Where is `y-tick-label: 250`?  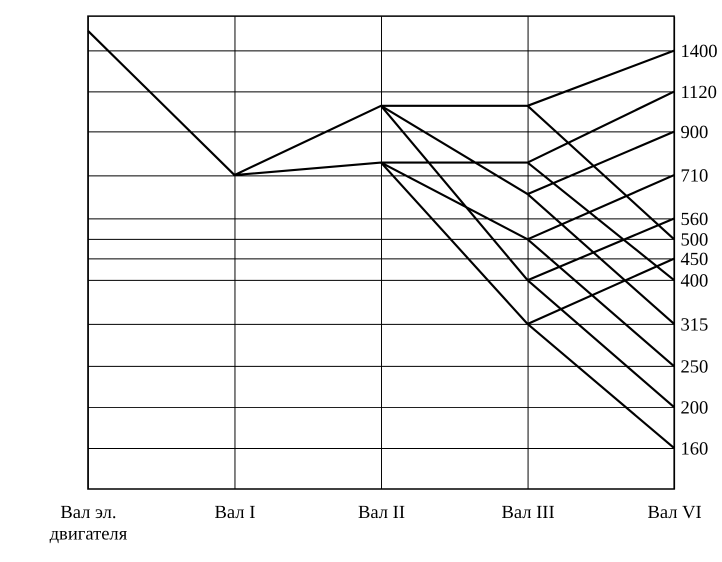
y-tick-label: 250 is located at coordinates (694, 367).